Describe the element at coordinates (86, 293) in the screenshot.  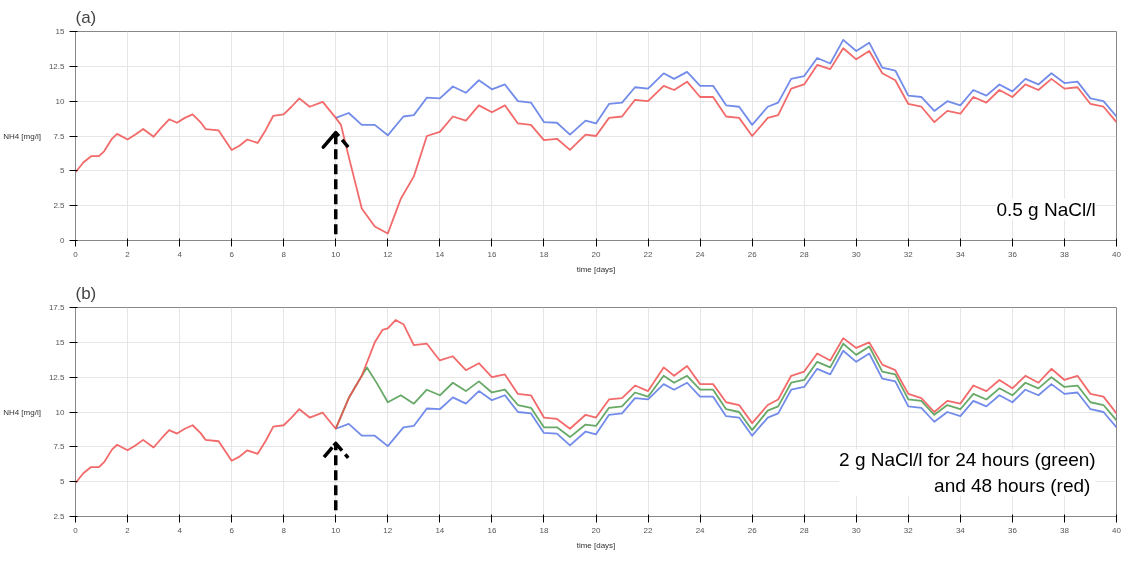
I see `chart-title: (b)` at that location.